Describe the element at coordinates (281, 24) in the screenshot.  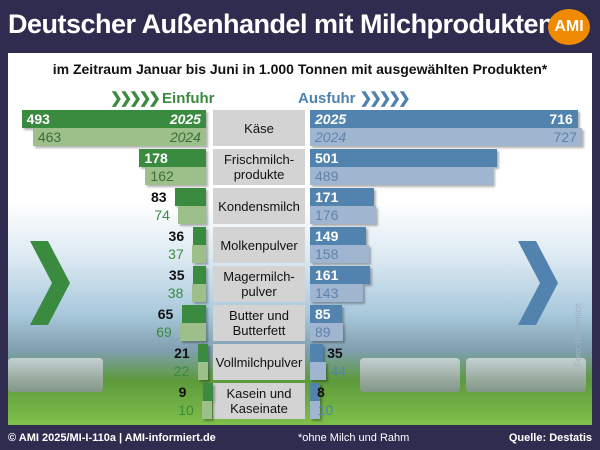
I see `chart-title: Deutscher Außenhandel mit Milchprodukten` at that location.